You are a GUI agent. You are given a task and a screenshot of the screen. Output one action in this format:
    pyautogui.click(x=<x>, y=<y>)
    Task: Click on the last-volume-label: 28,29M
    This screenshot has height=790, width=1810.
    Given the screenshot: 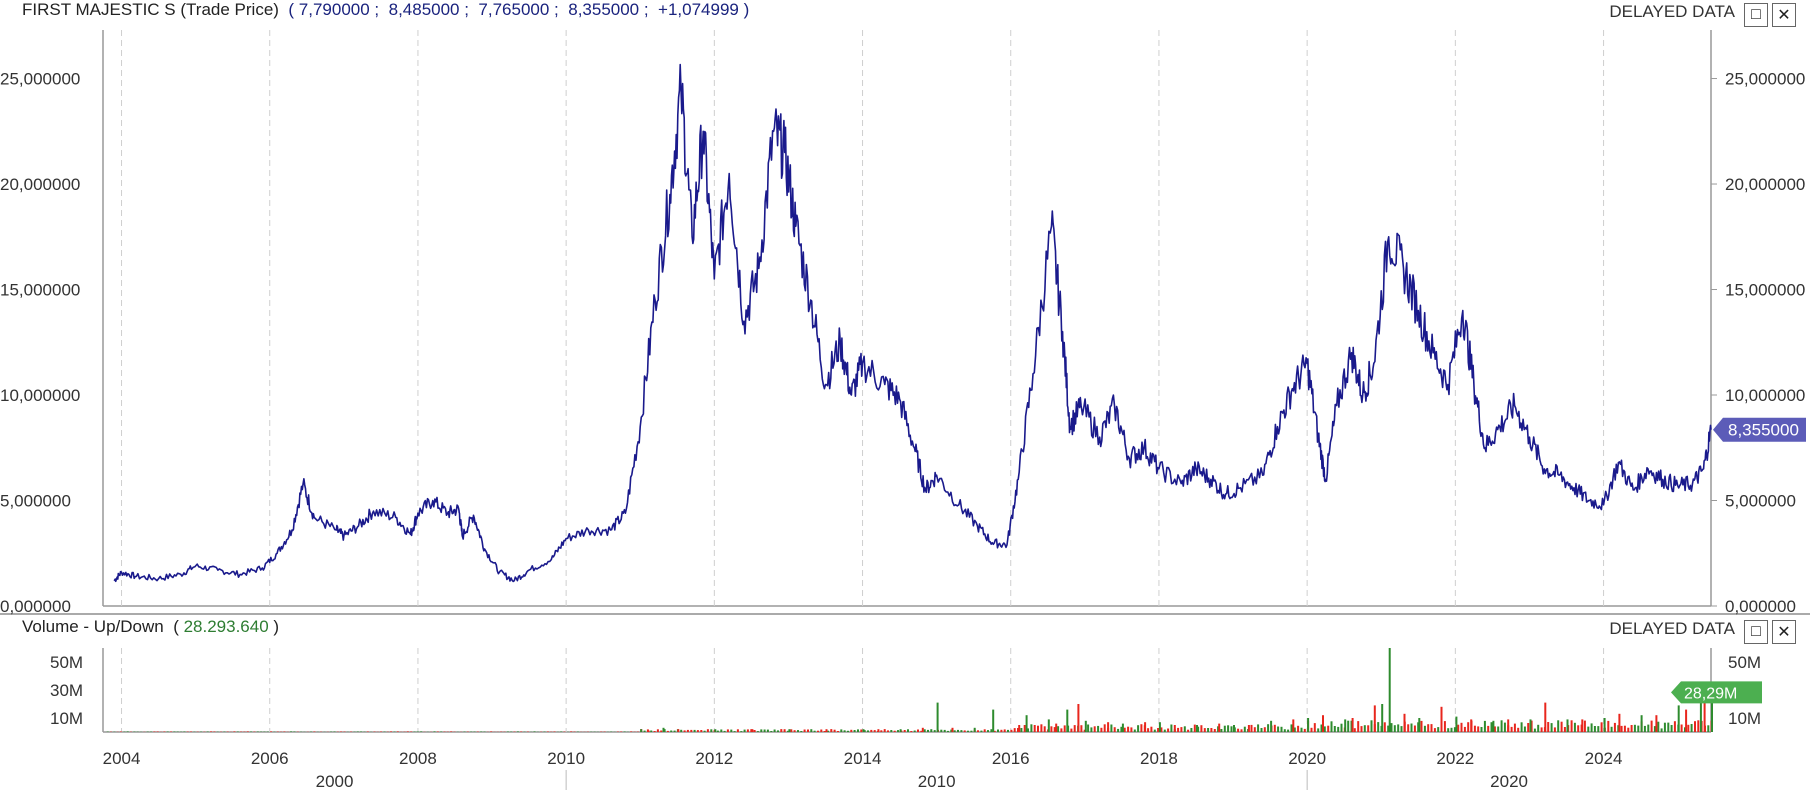 What is the action you would take?
    pyautogui.click(x=1710, y=693)
    